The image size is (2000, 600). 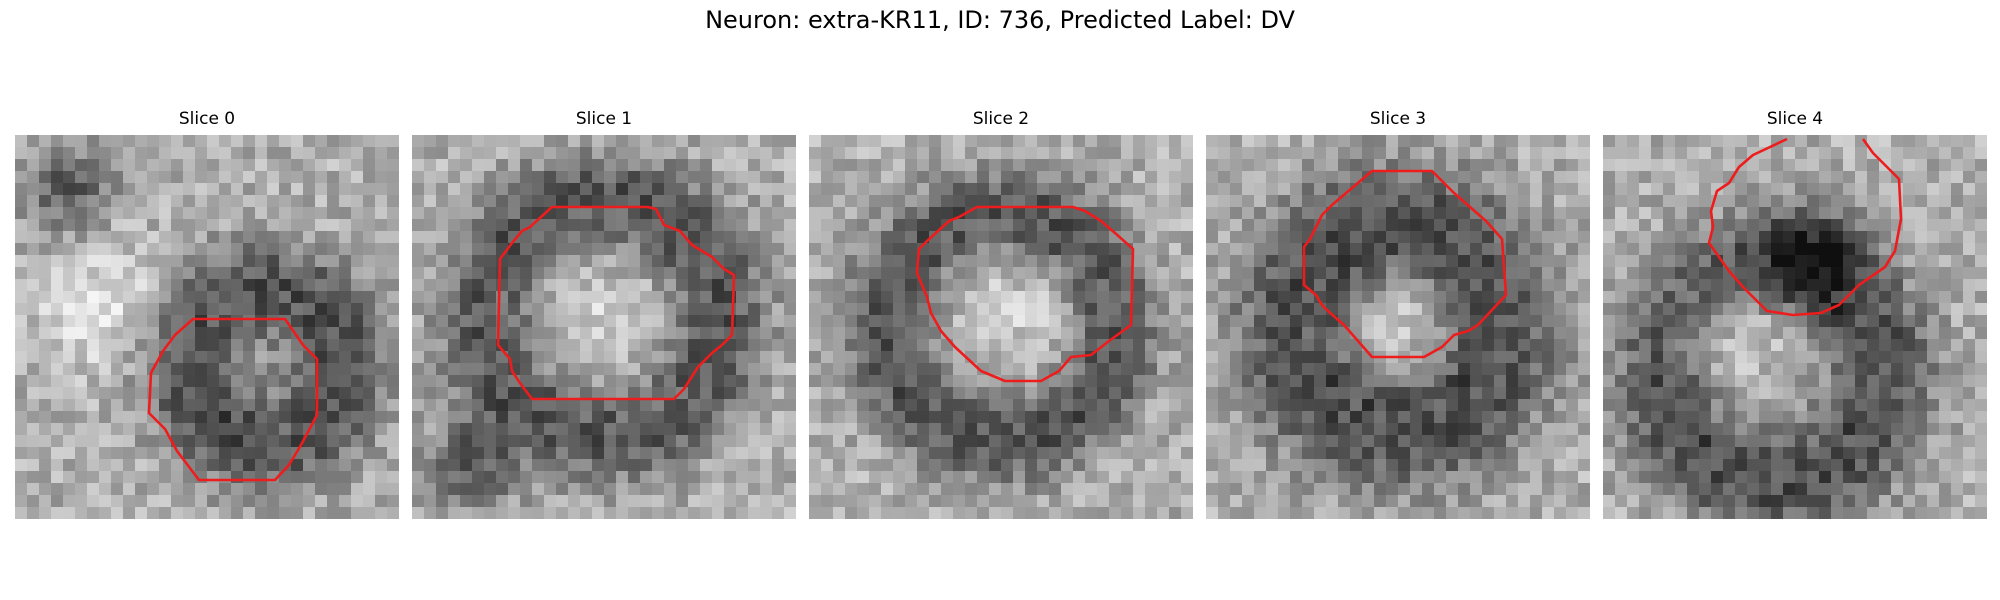 I want to click on slice-panel-4: Slice 4, so click(x=1795, y=313).